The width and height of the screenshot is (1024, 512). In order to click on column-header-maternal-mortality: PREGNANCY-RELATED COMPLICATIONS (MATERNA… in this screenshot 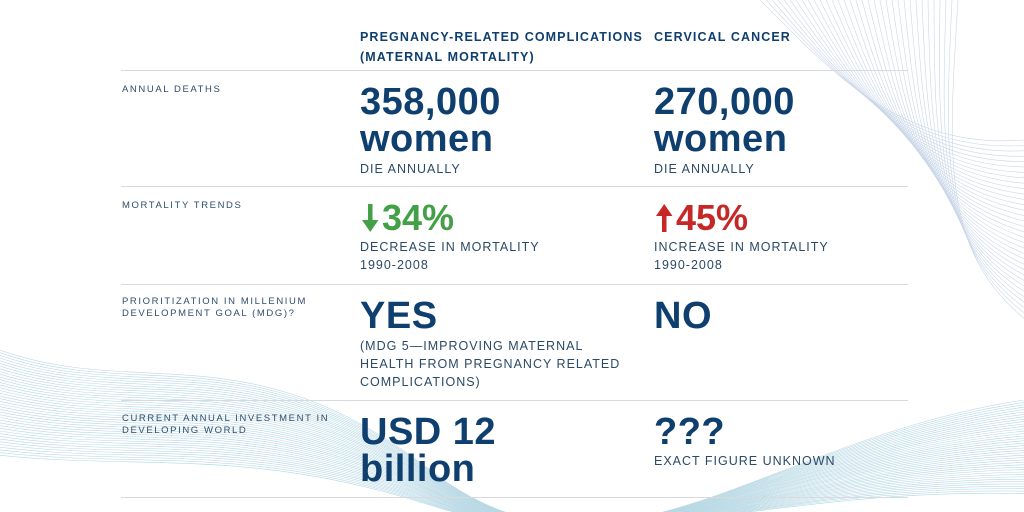, I will do `click(501, 47)`.